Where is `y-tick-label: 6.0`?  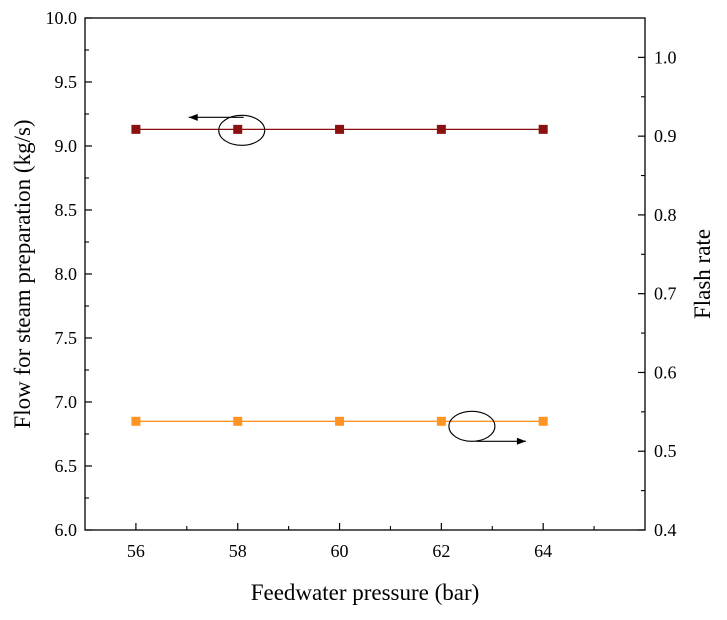
y-tick-label: 6.0 is located at coordinates (66, 530).